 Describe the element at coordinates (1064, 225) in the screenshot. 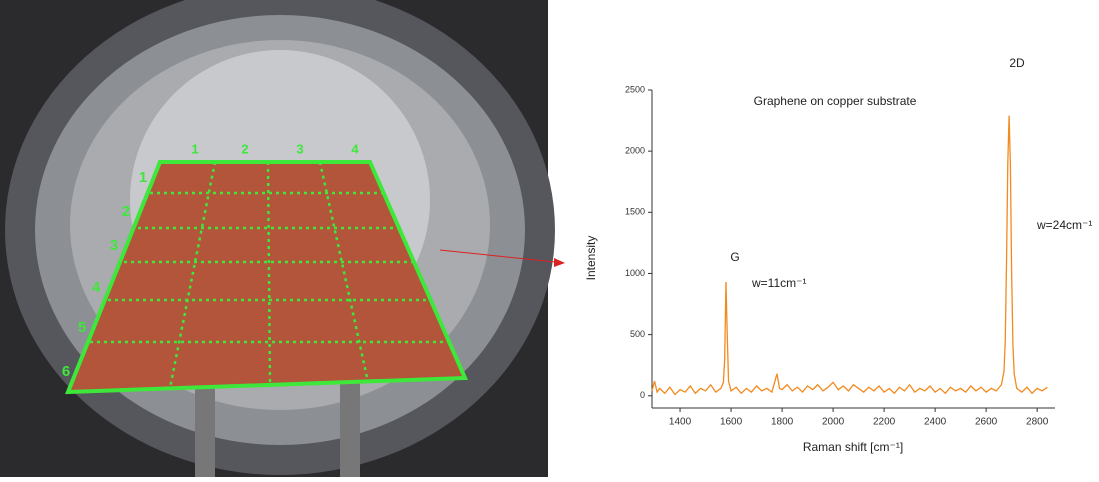

I see `annotation: w=24cm⁻¹` at that location.